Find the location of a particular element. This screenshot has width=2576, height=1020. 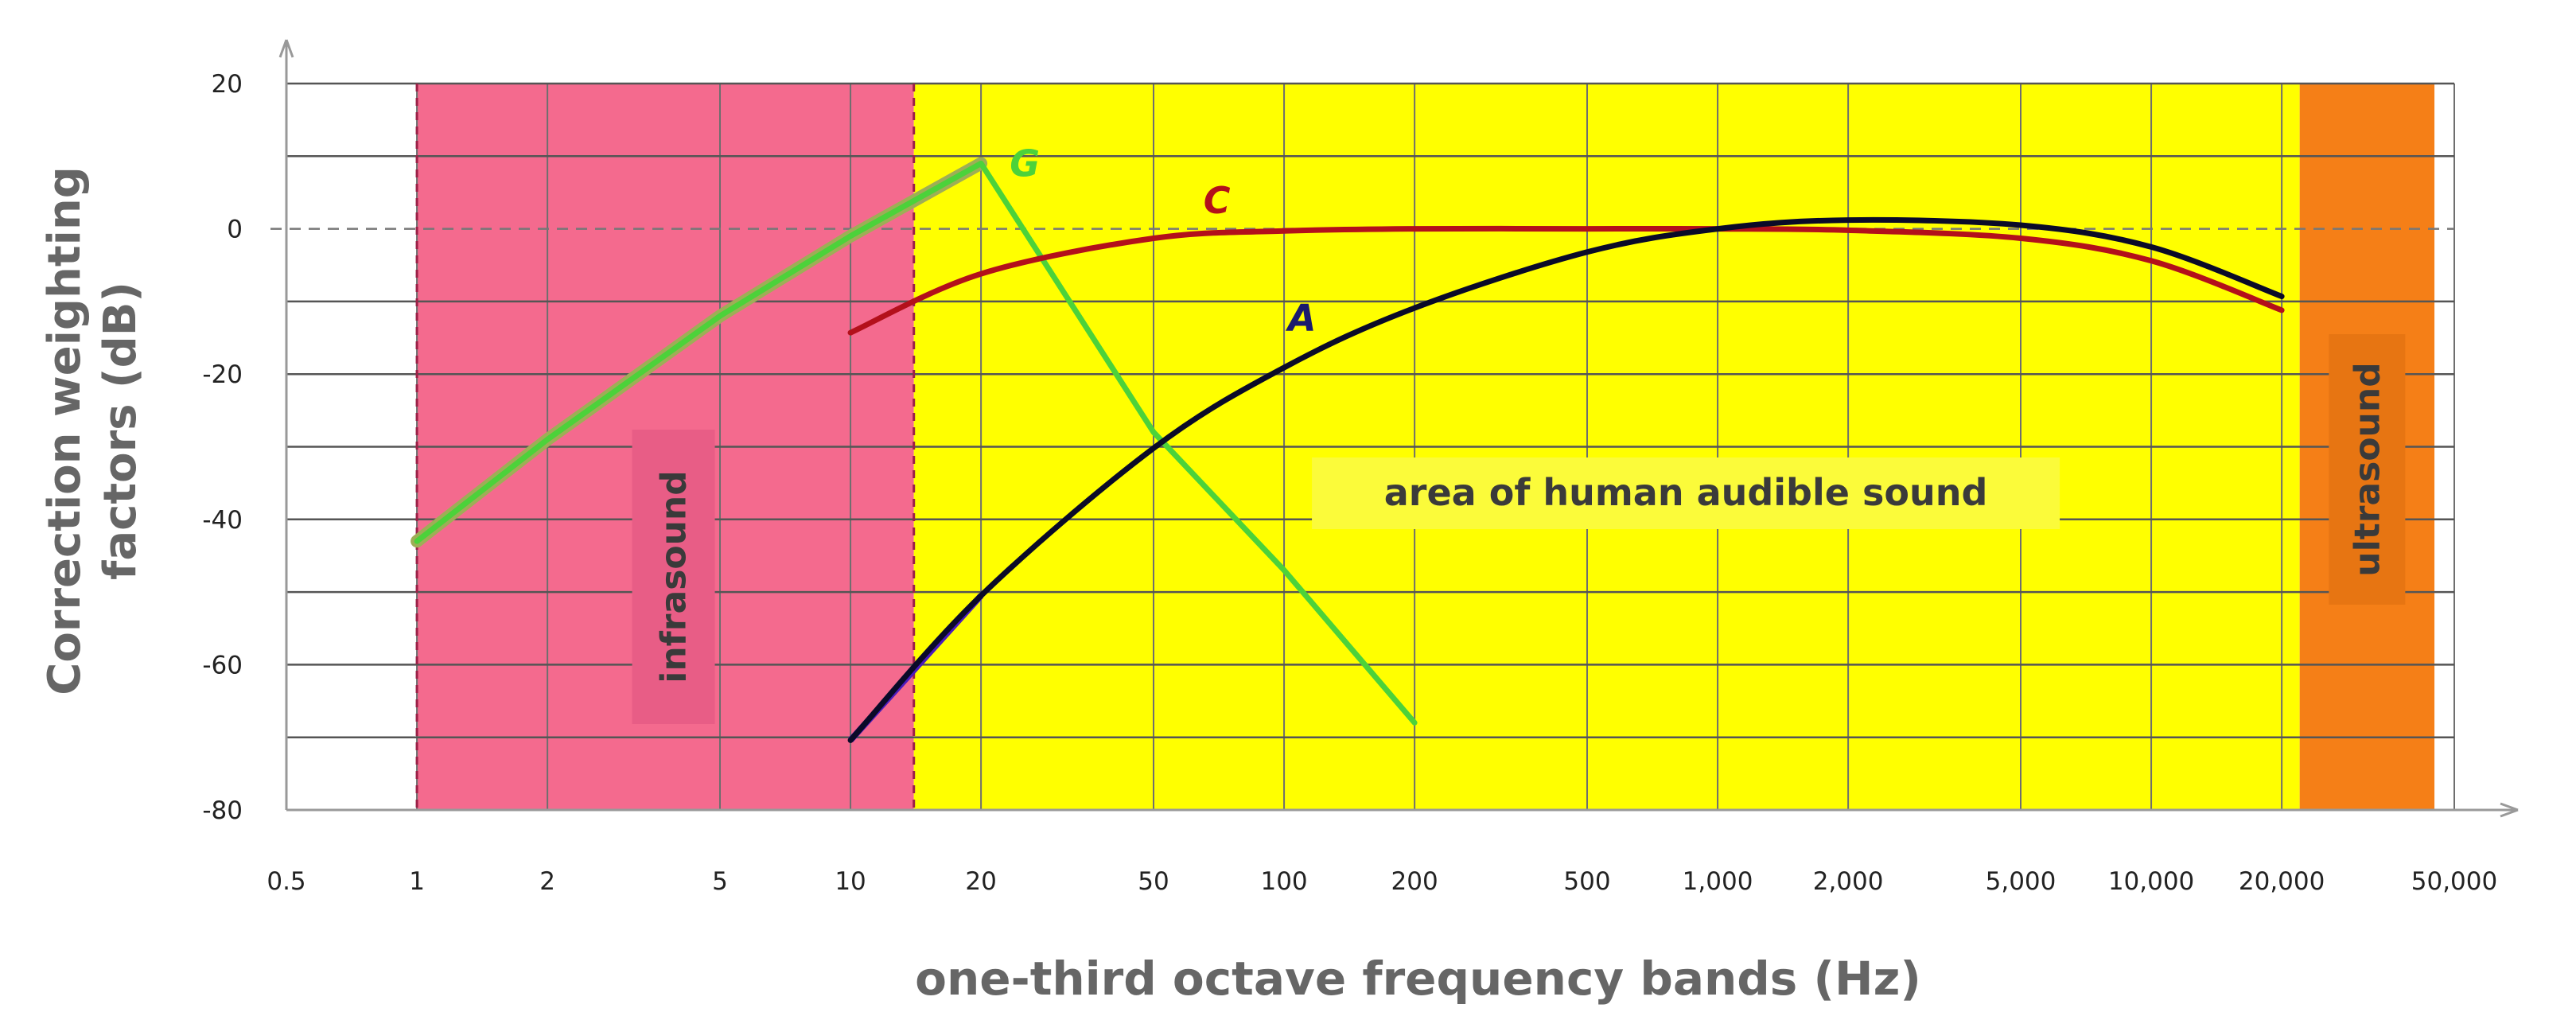

curve-label-C: C is located at coordinates (1217, 200).